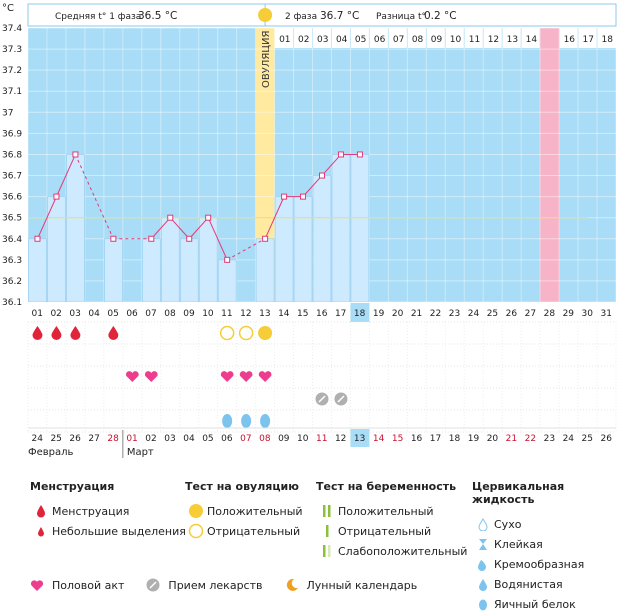  Describe the element at coordinates (570, 40) in the screenshot. I see `phase2-day-label: 16` at that location.